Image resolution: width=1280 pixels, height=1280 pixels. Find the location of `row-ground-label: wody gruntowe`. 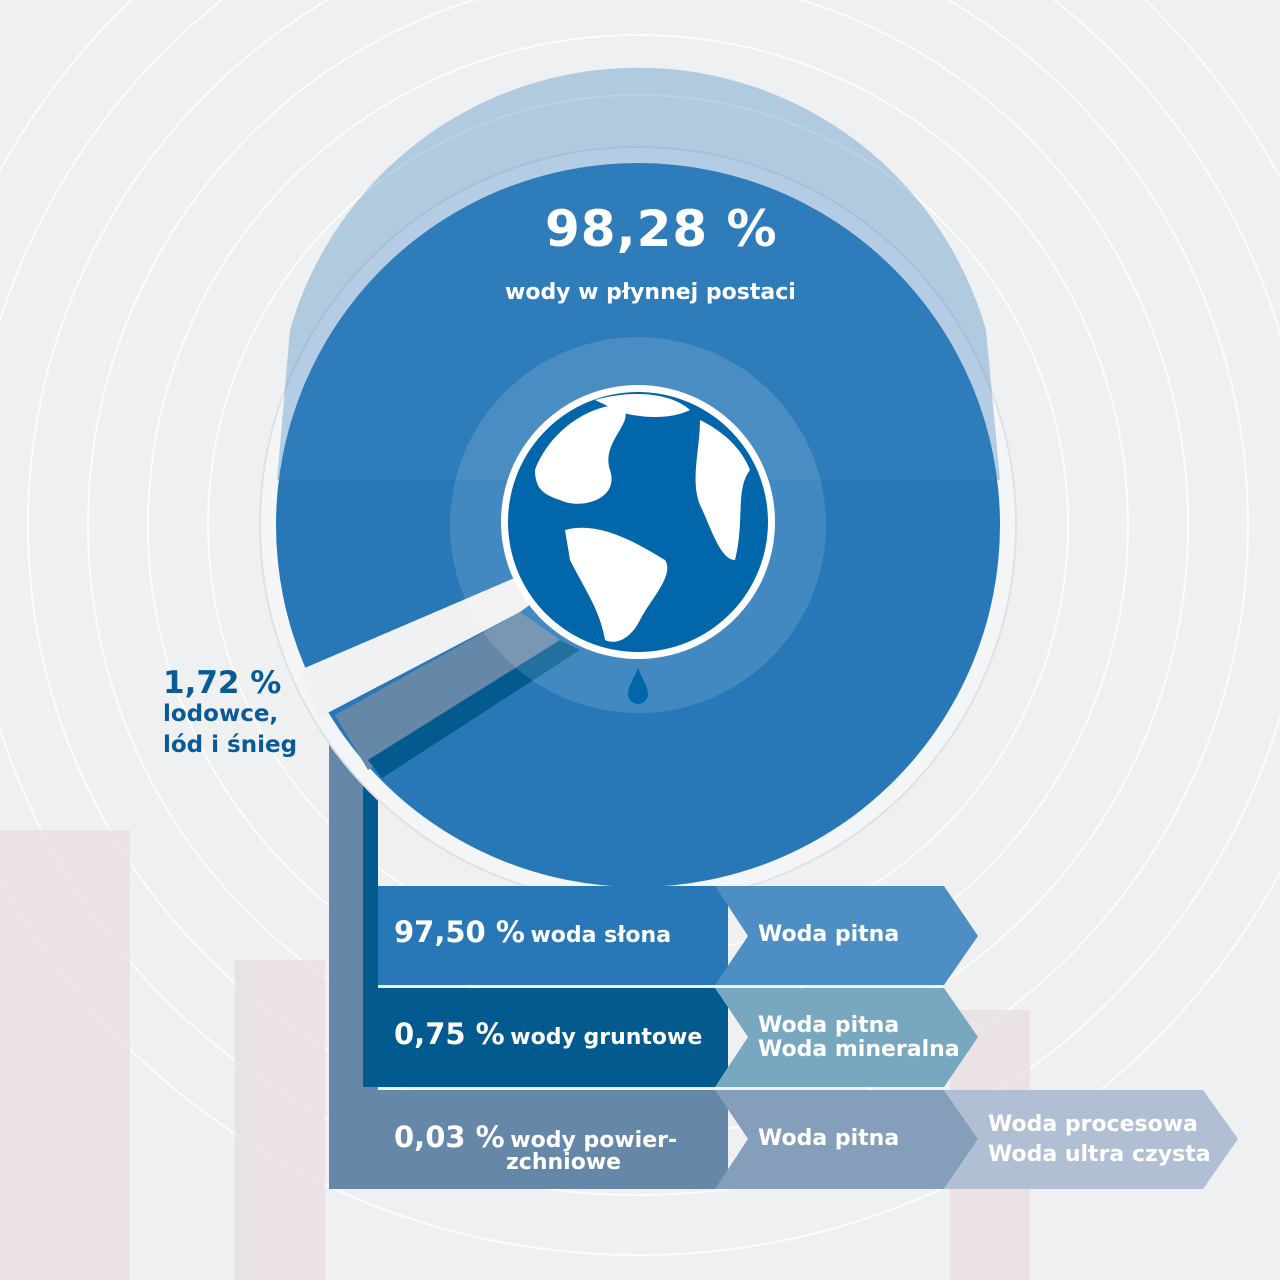

row-ground-label: wody gruntowe is located at coordinates (606, 1037).